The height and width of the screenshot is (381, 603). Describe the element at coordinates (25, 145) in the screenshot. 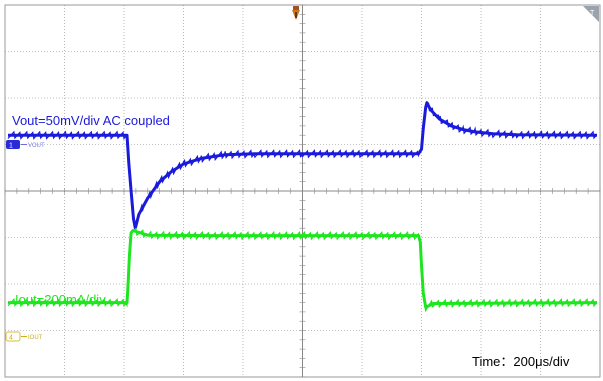

I see `channel-1-marker: 1 VOUT` at that location.